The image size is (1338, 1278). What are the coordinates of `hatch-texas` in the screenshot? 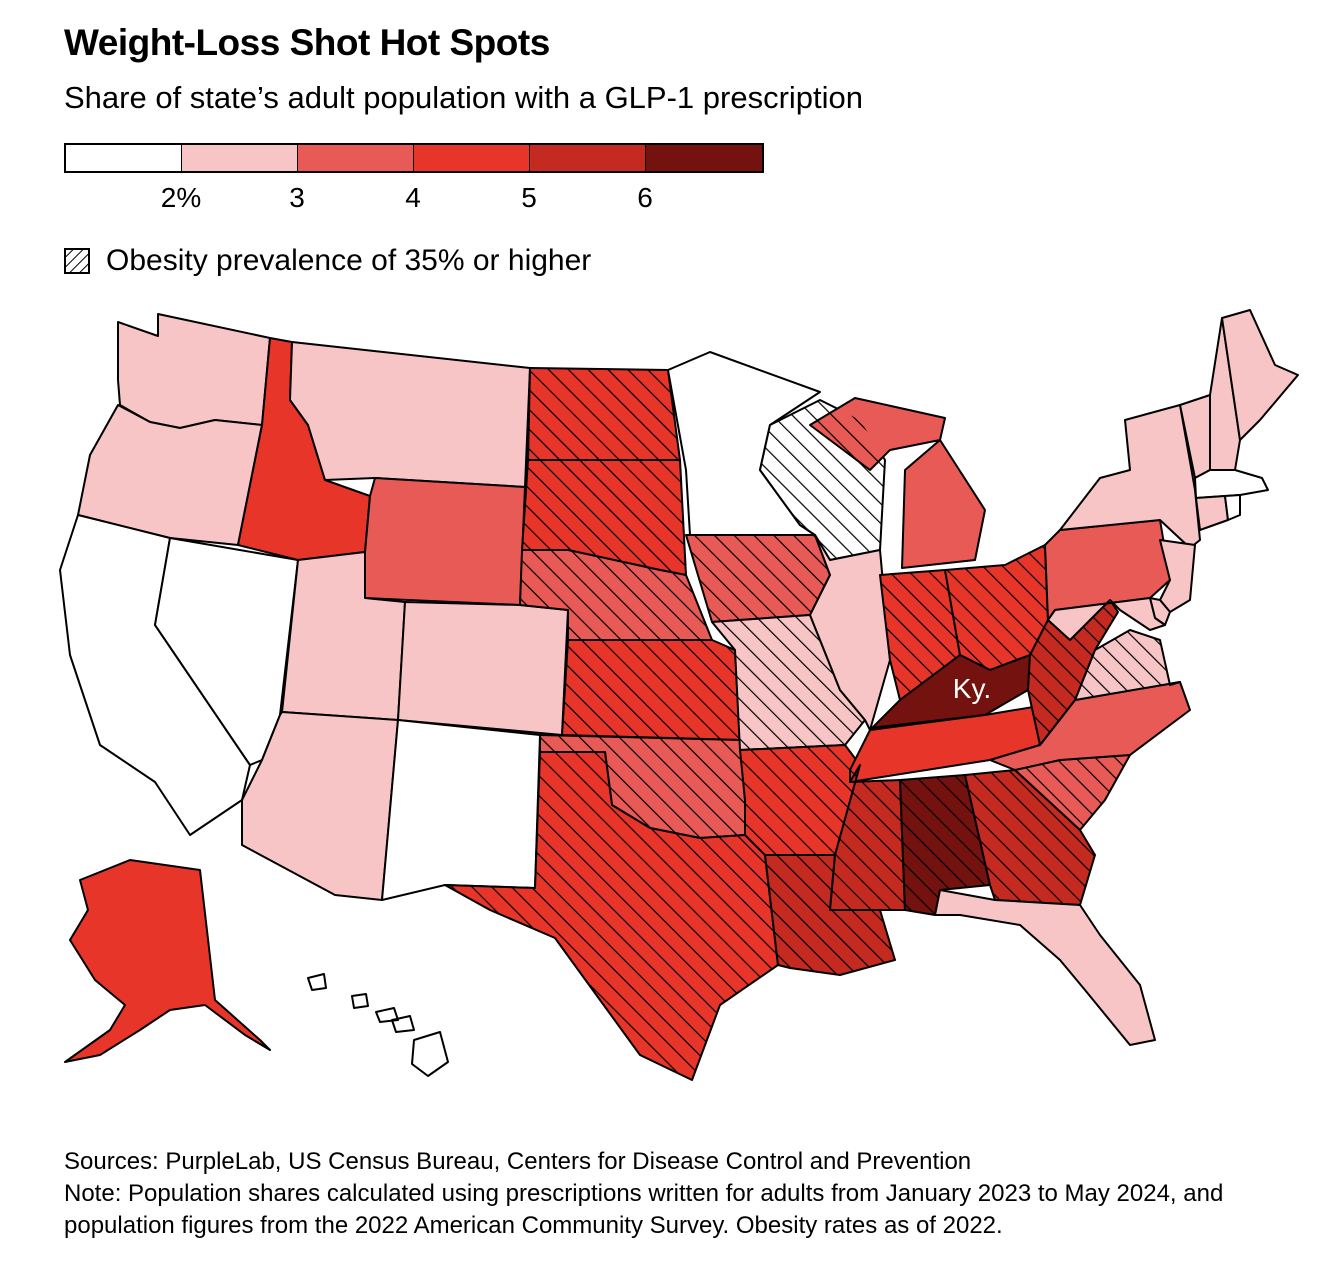 It's located at (611, 916).